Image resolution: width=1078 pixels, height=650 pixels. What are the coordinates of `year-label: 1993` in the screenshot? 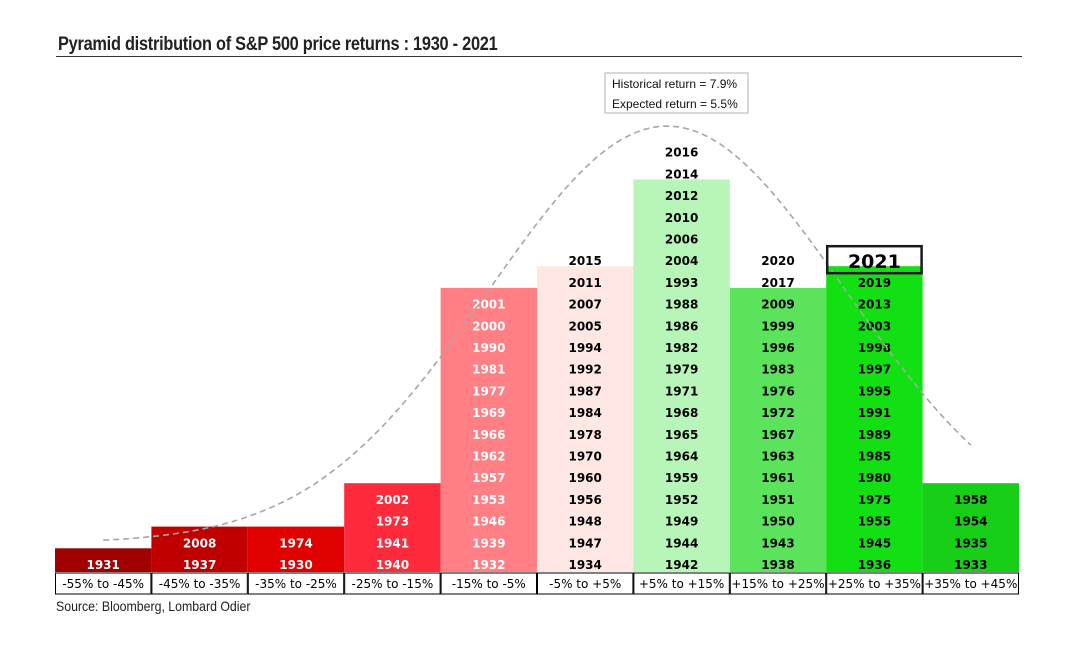 It's located at (681, 283).